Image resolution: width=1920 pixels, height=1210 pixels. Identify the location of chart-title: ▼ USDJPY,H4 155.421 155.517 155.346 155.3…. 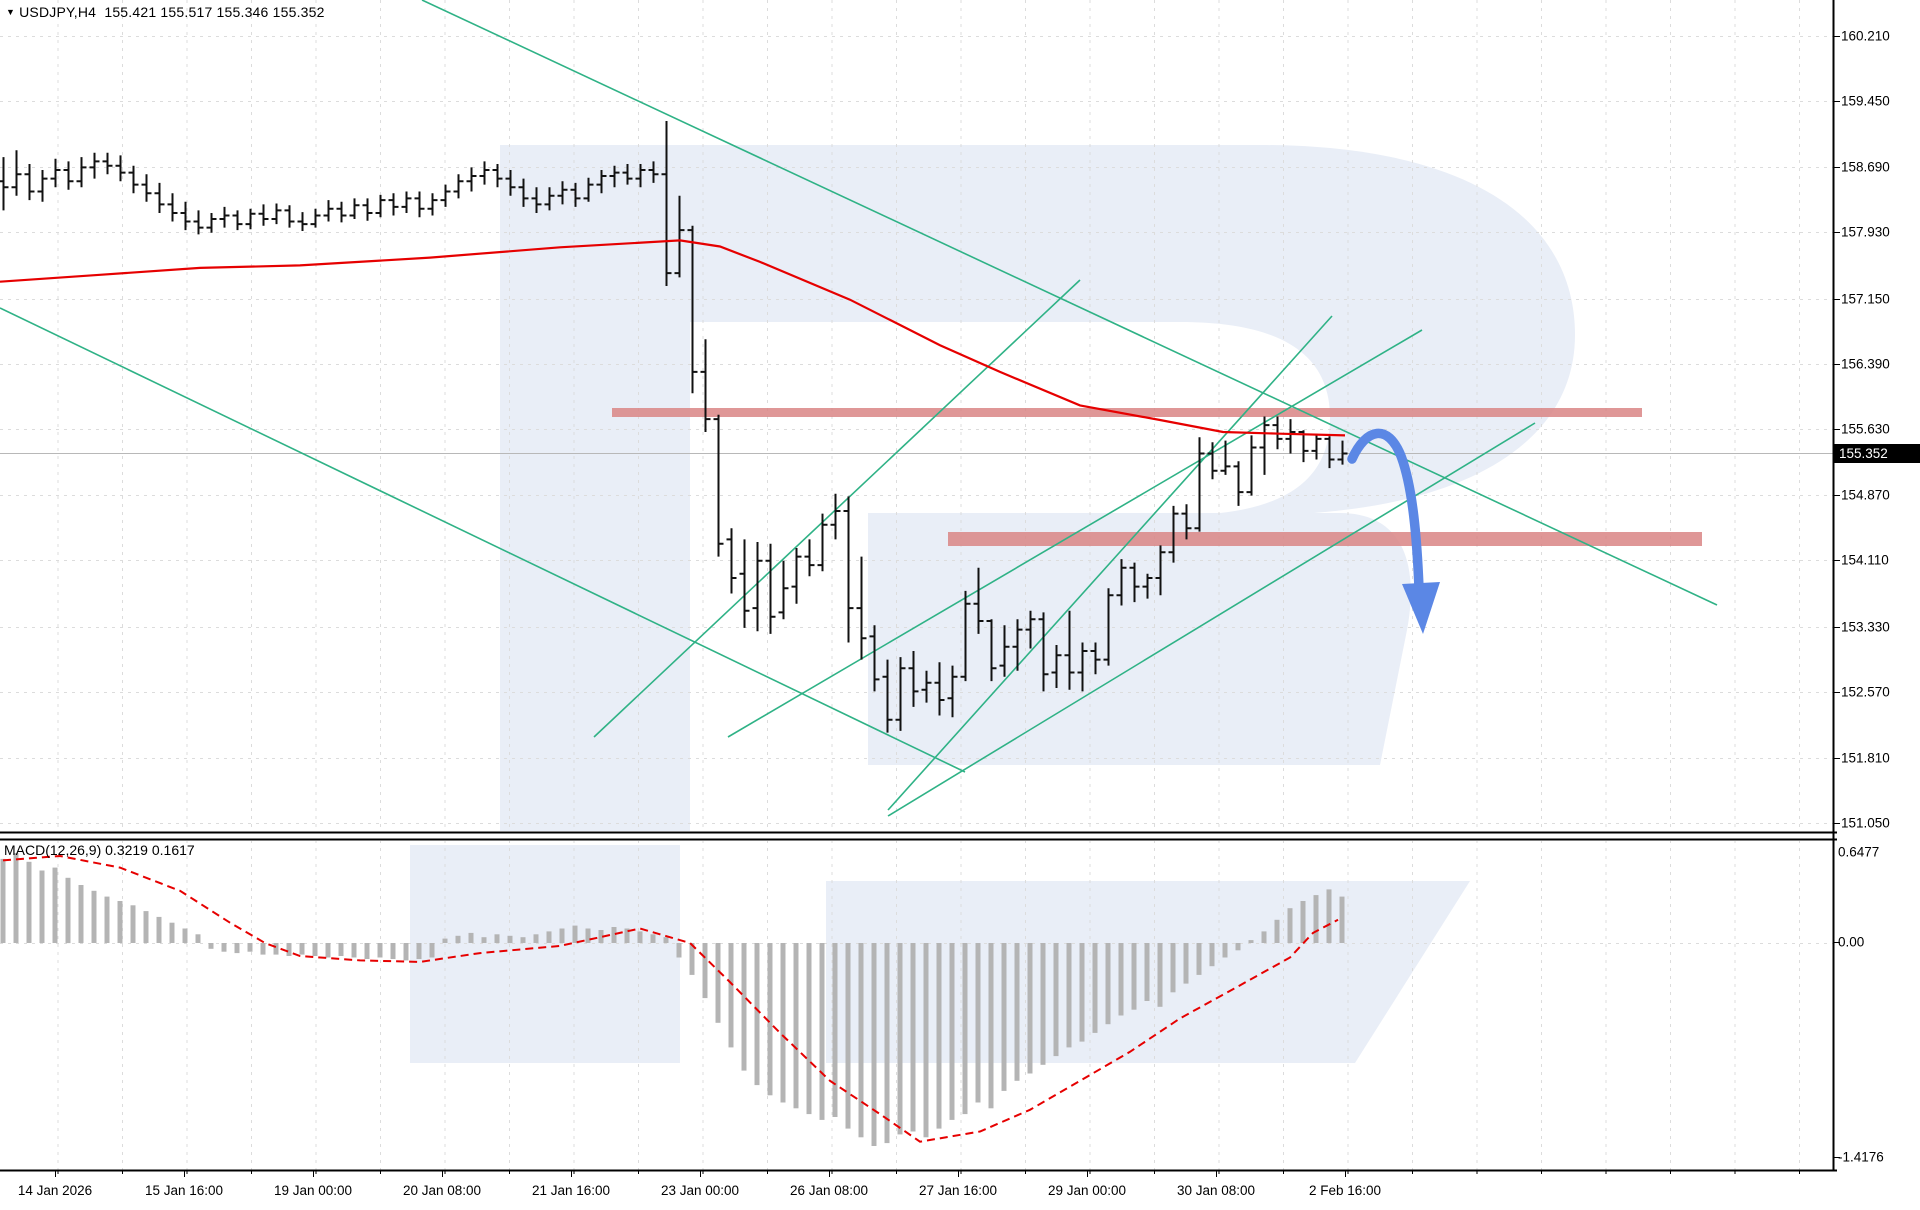
(165, 12).